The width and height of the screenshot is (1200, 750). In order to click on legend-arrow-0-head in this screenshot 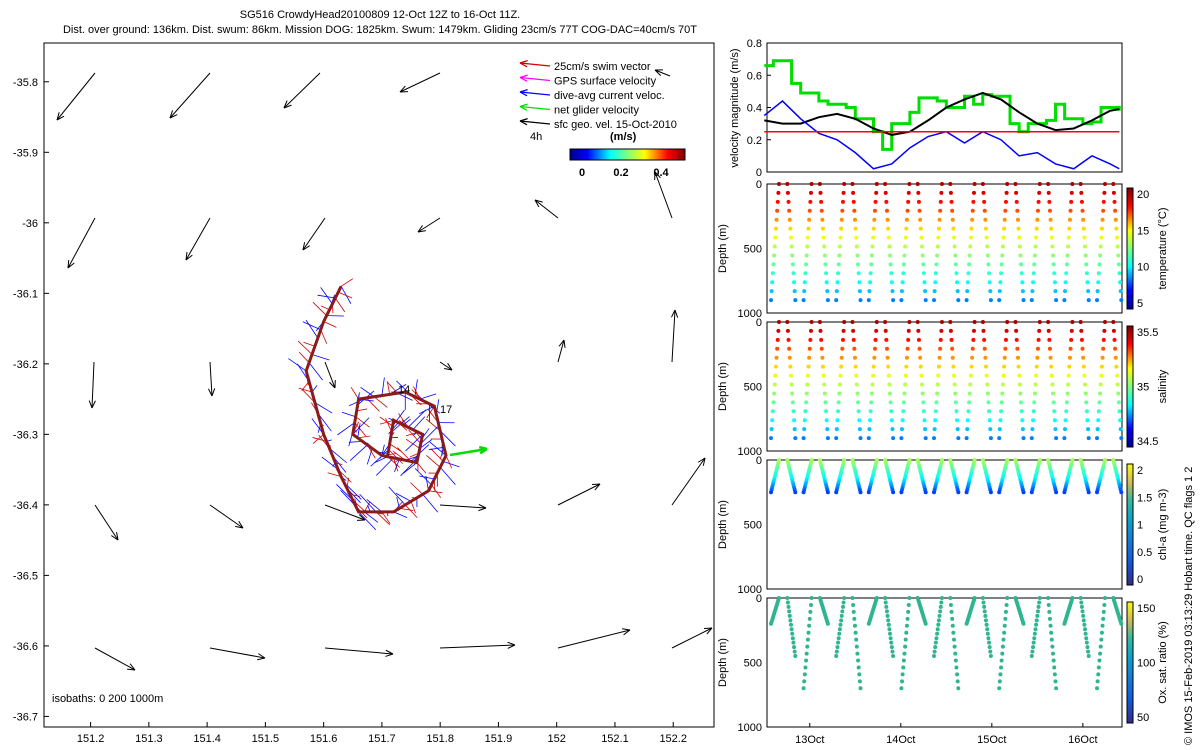, I will do `click(523, 62)`.